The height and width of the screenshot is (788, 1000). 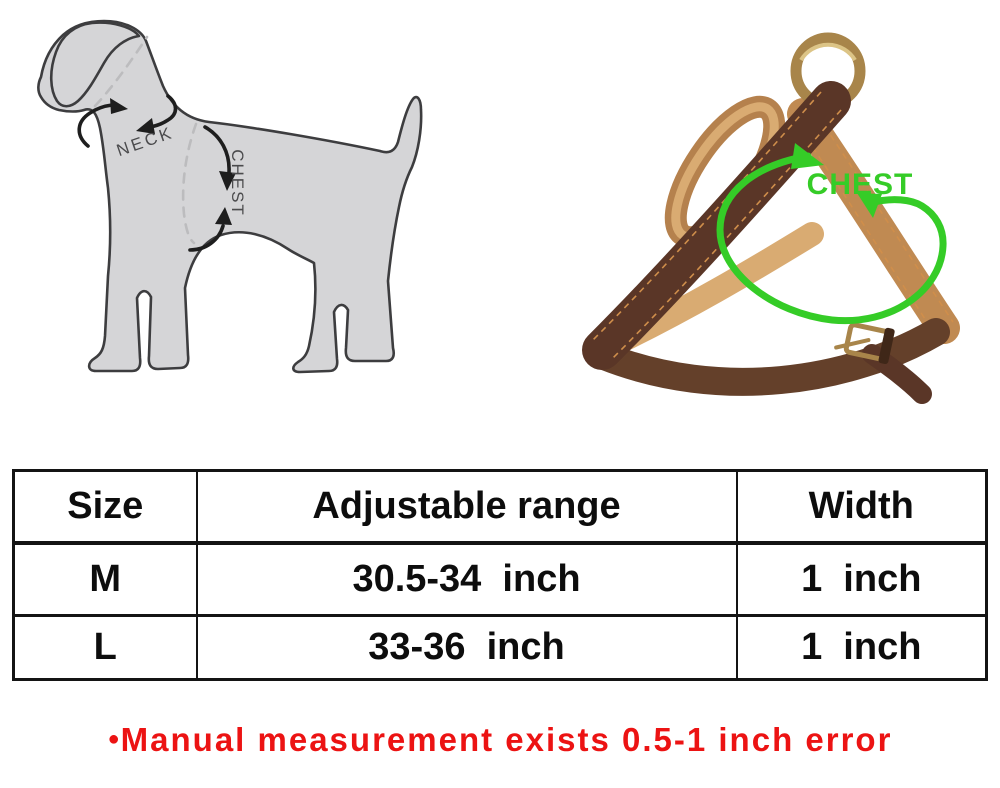 I want to click on dog-ear, so click(x=95, y=64).